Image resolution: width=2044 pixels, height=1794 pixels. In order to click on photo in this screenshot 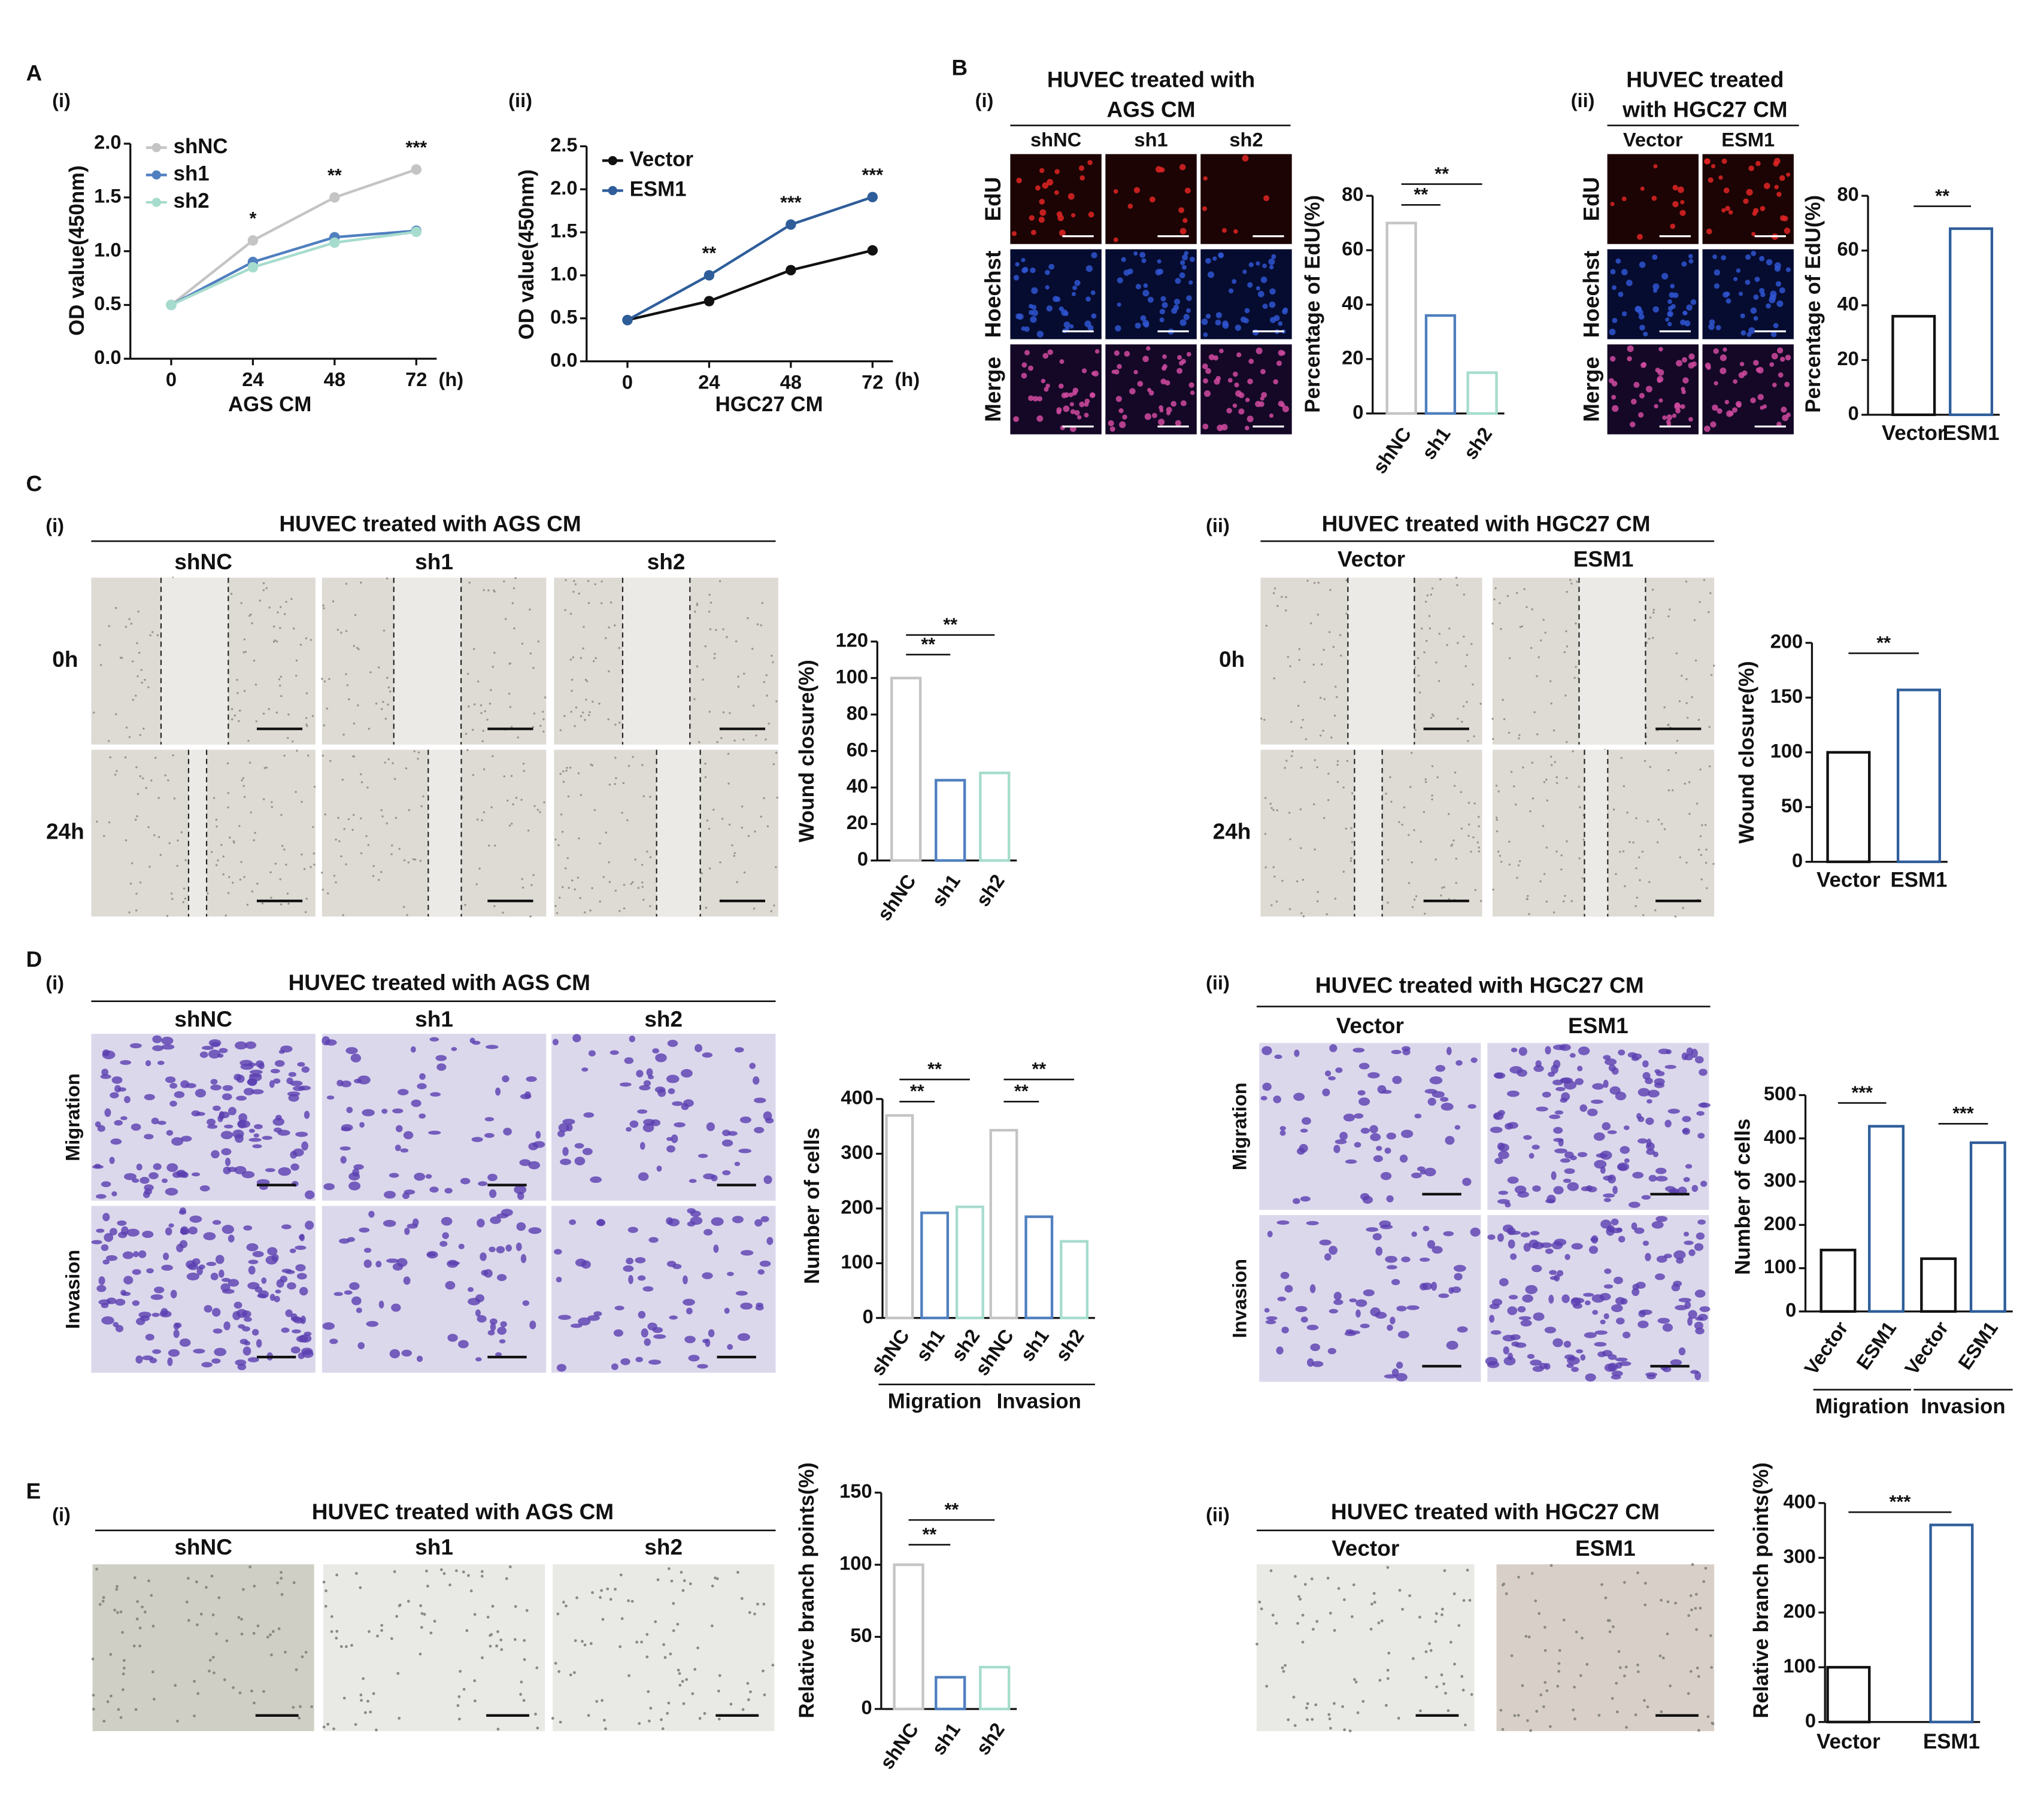, I will do `click(204, 661)`.